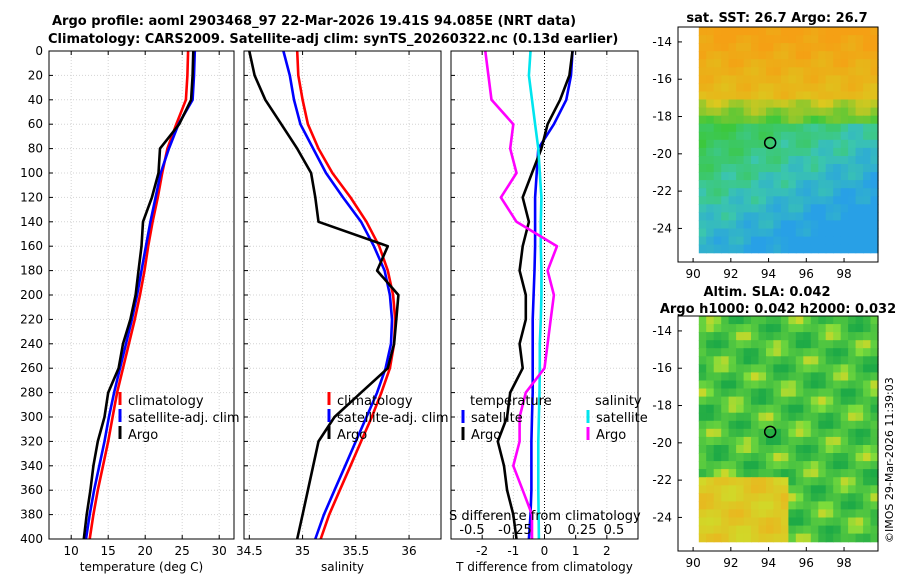 The width and height of the screenshot is (900, 580). I want to click on legend-label: climatology, so click(375, 401).